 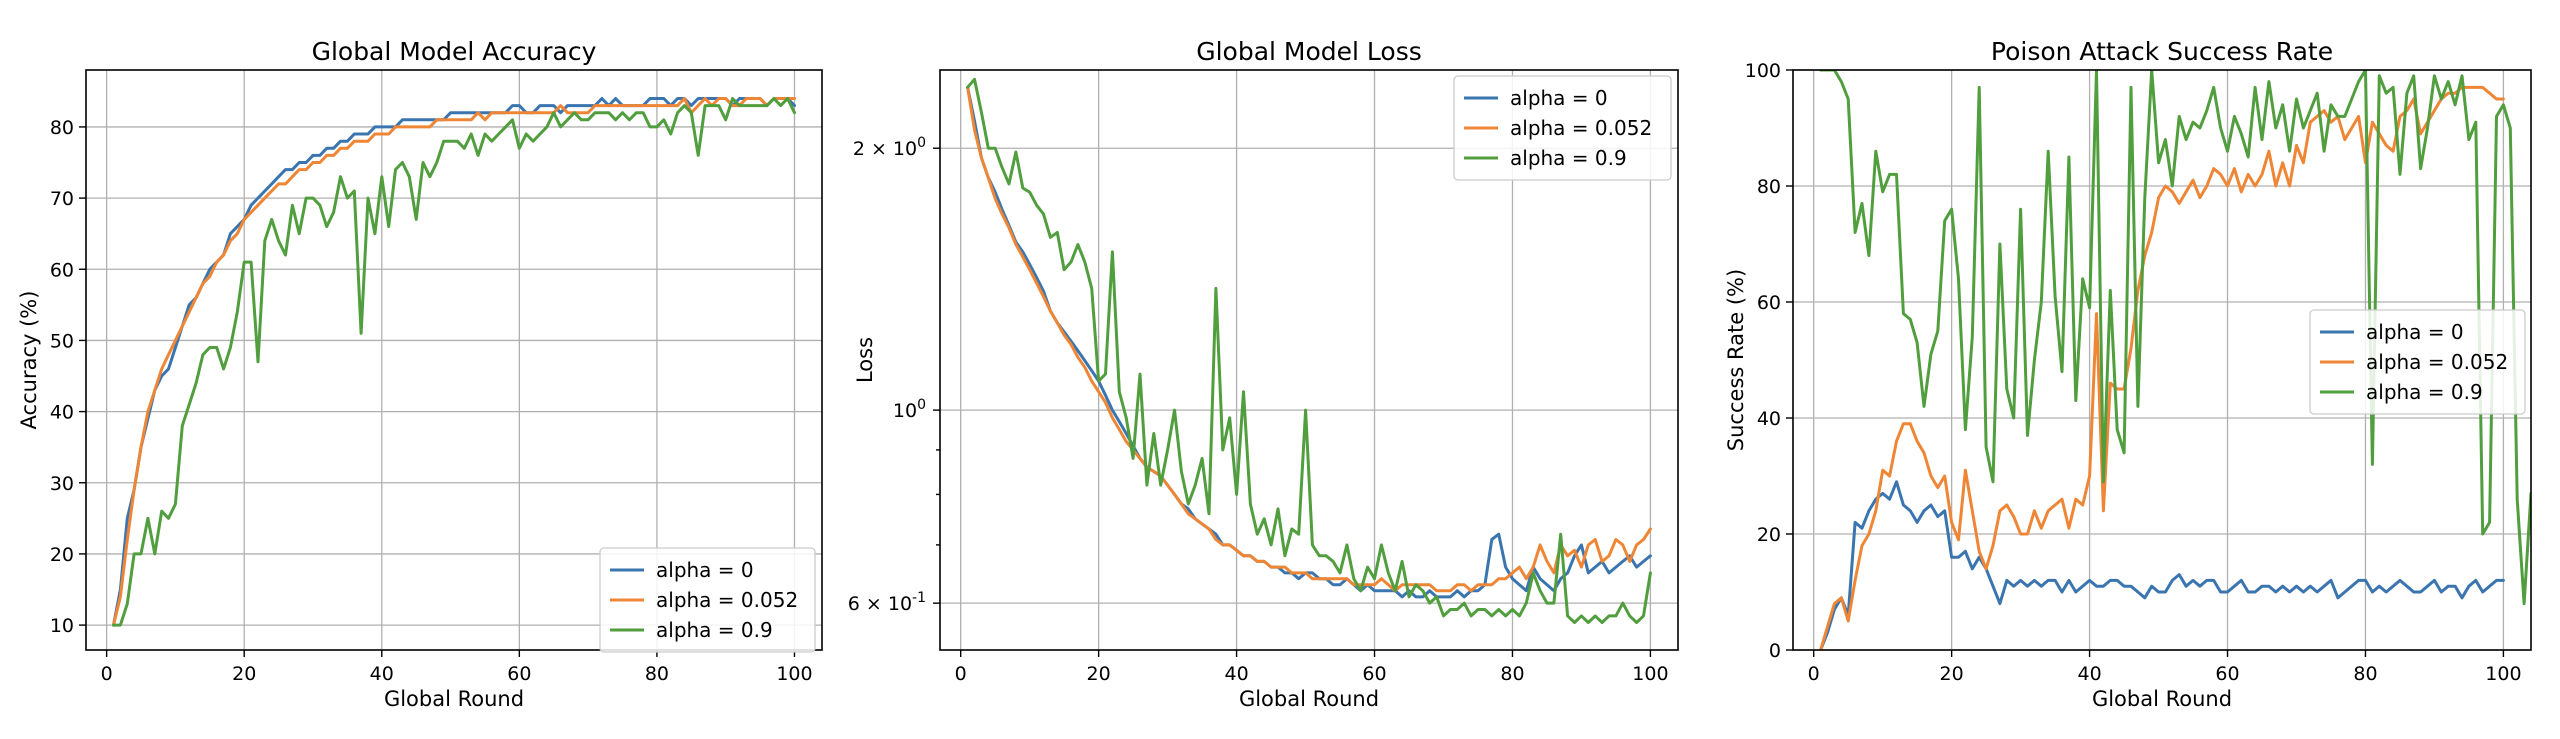 What do you see at coordinates (865, 360) in the screenshot?
I see `y-axis-label: Loss` at bounding box center [865, 360].